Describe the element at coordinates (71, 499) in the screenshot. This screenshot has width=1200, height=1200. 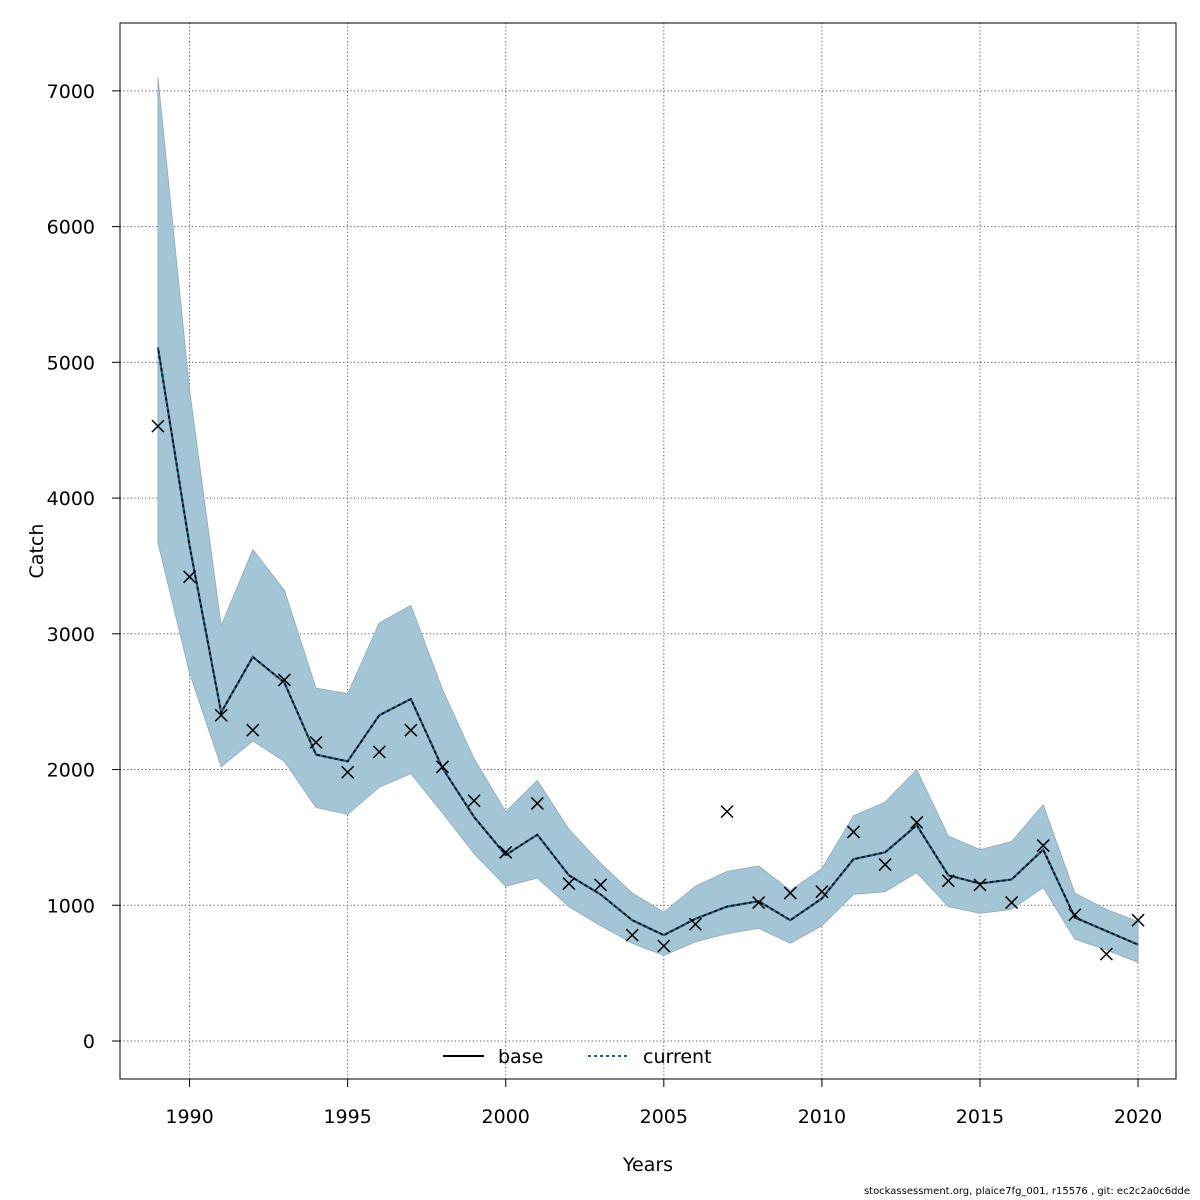
I see `y-tick-label-4000: 4000` at that location.